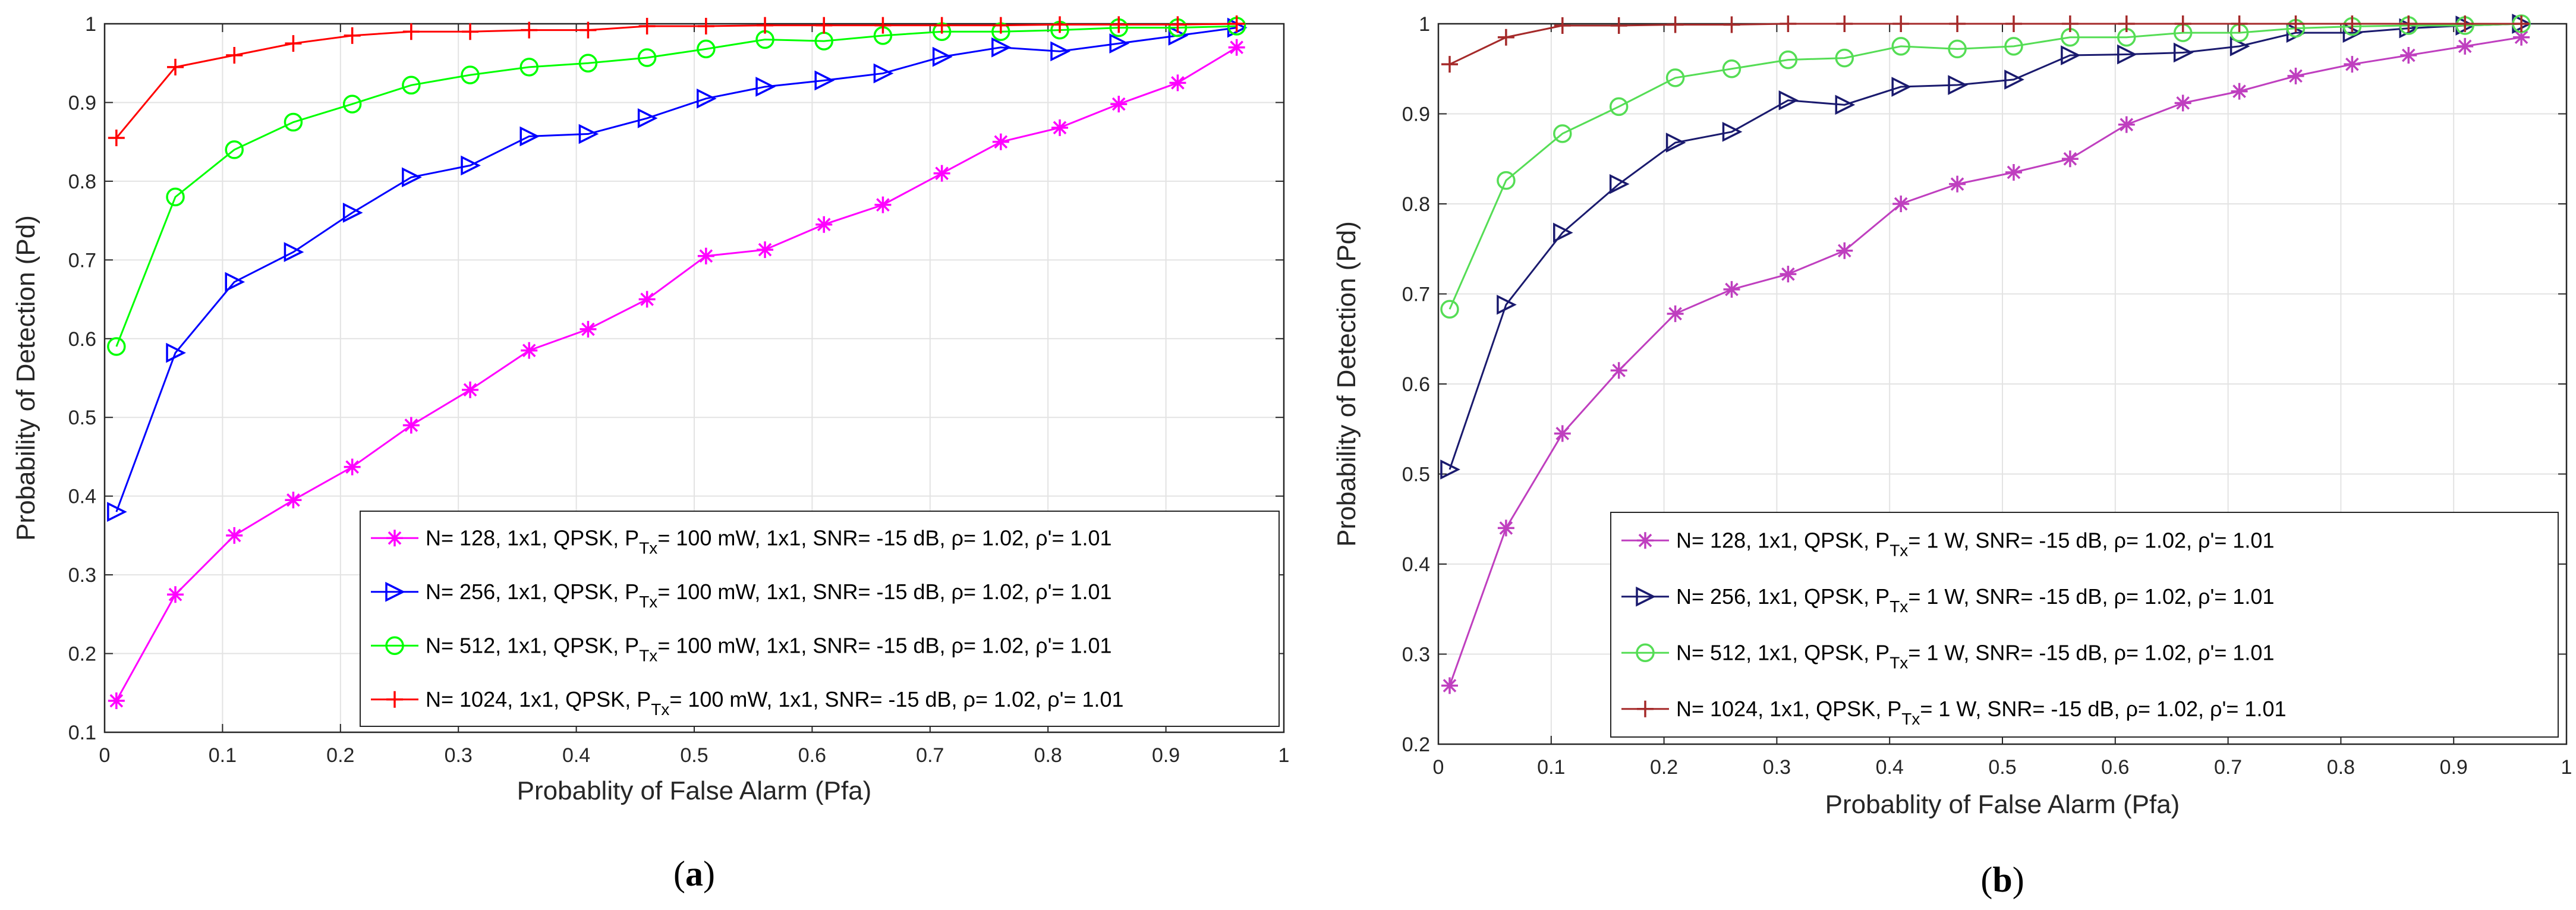  What do you see at coordinates (90, 24) in the screenshot?
I see `y-tick-label: 1` at bounding box center [90, 24].